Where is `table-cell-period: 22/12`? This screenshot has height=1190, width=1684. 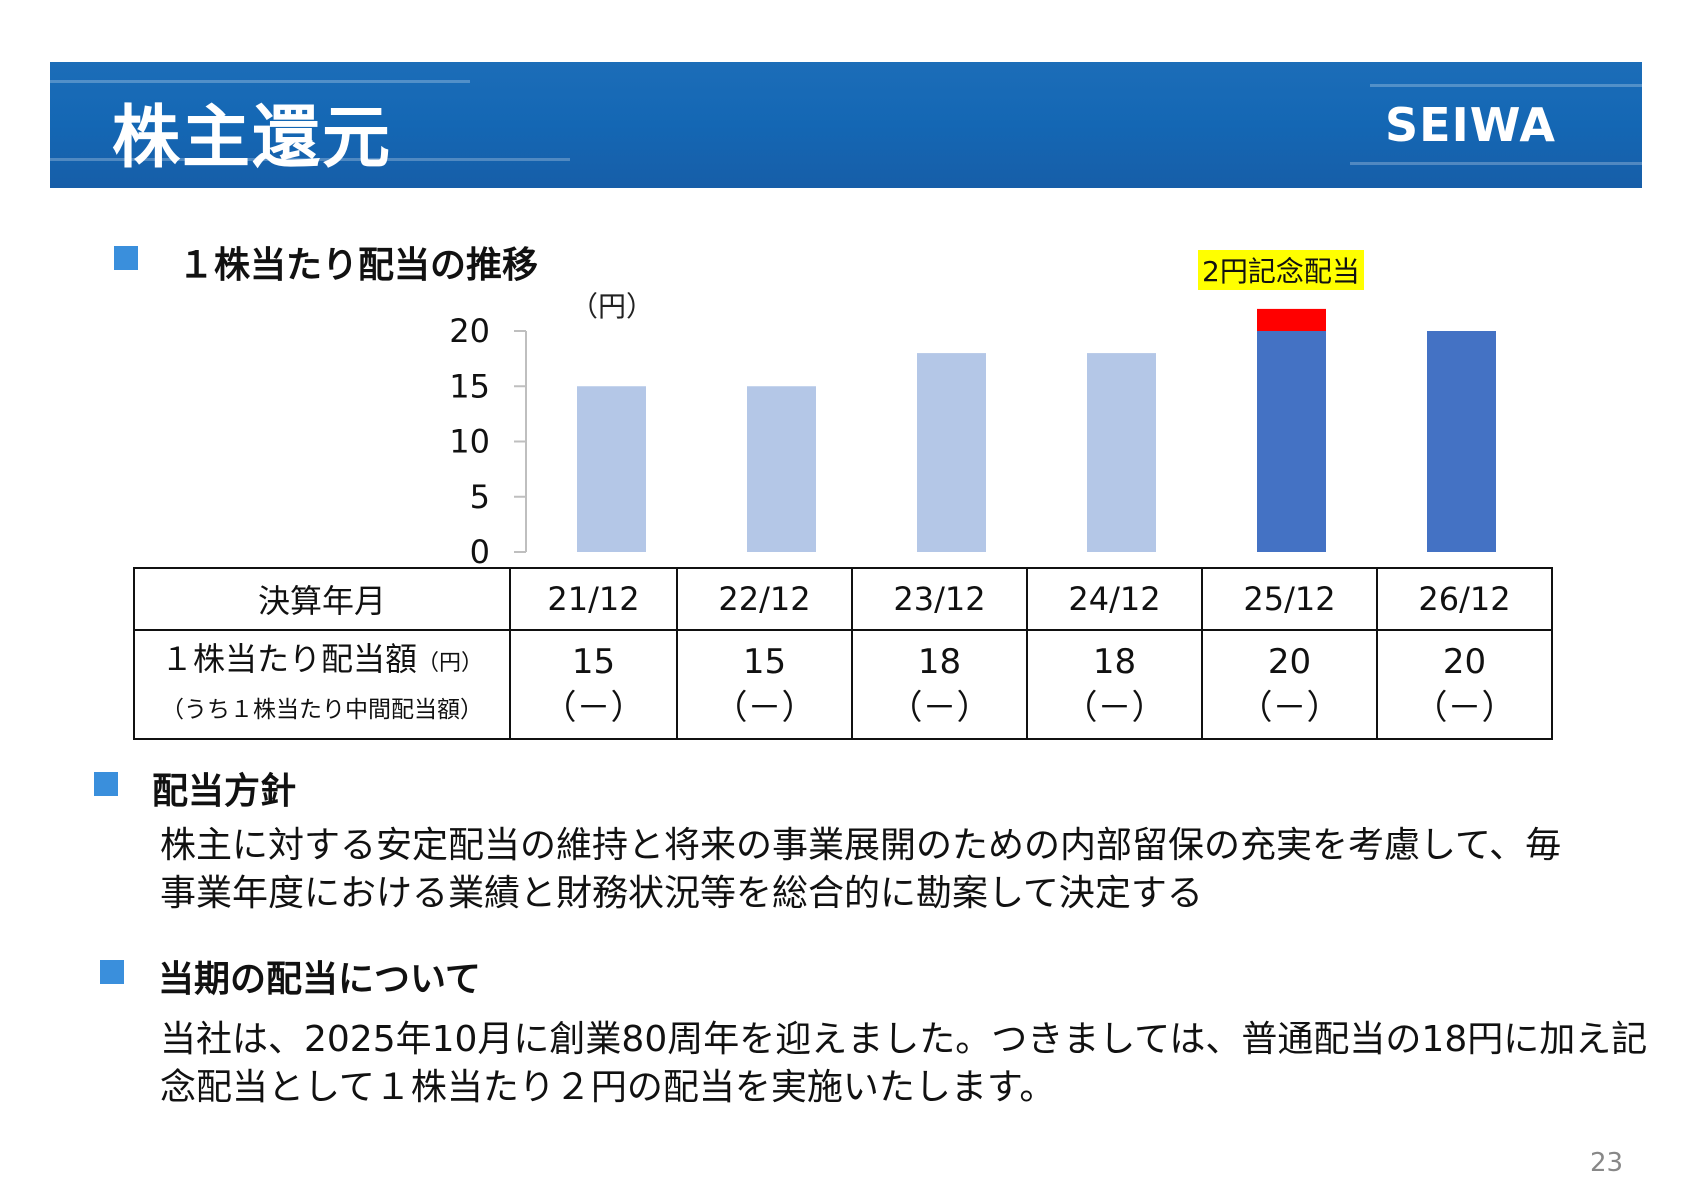 table-cell-period: 22/12 is located at coordinates (764, 599).